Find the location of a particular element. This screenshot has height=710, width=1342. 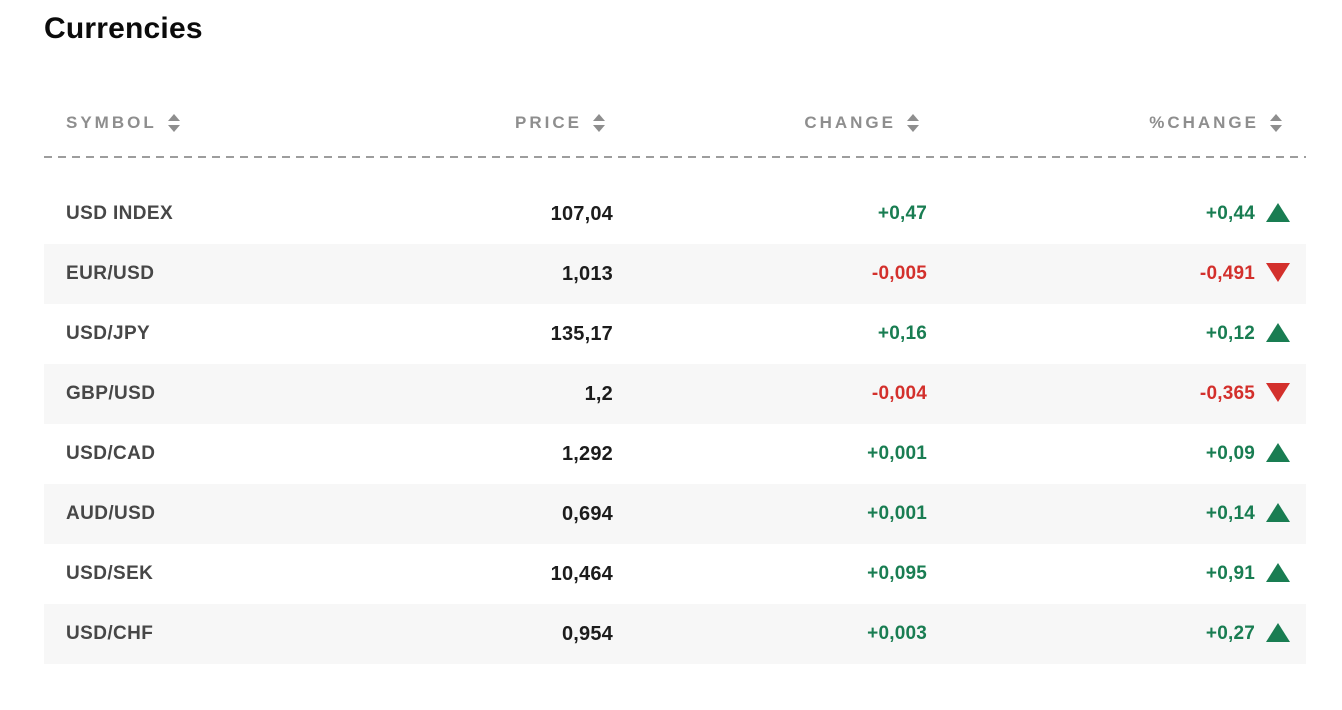

change-cell: +0,47 is located at coordinates (902, 213).